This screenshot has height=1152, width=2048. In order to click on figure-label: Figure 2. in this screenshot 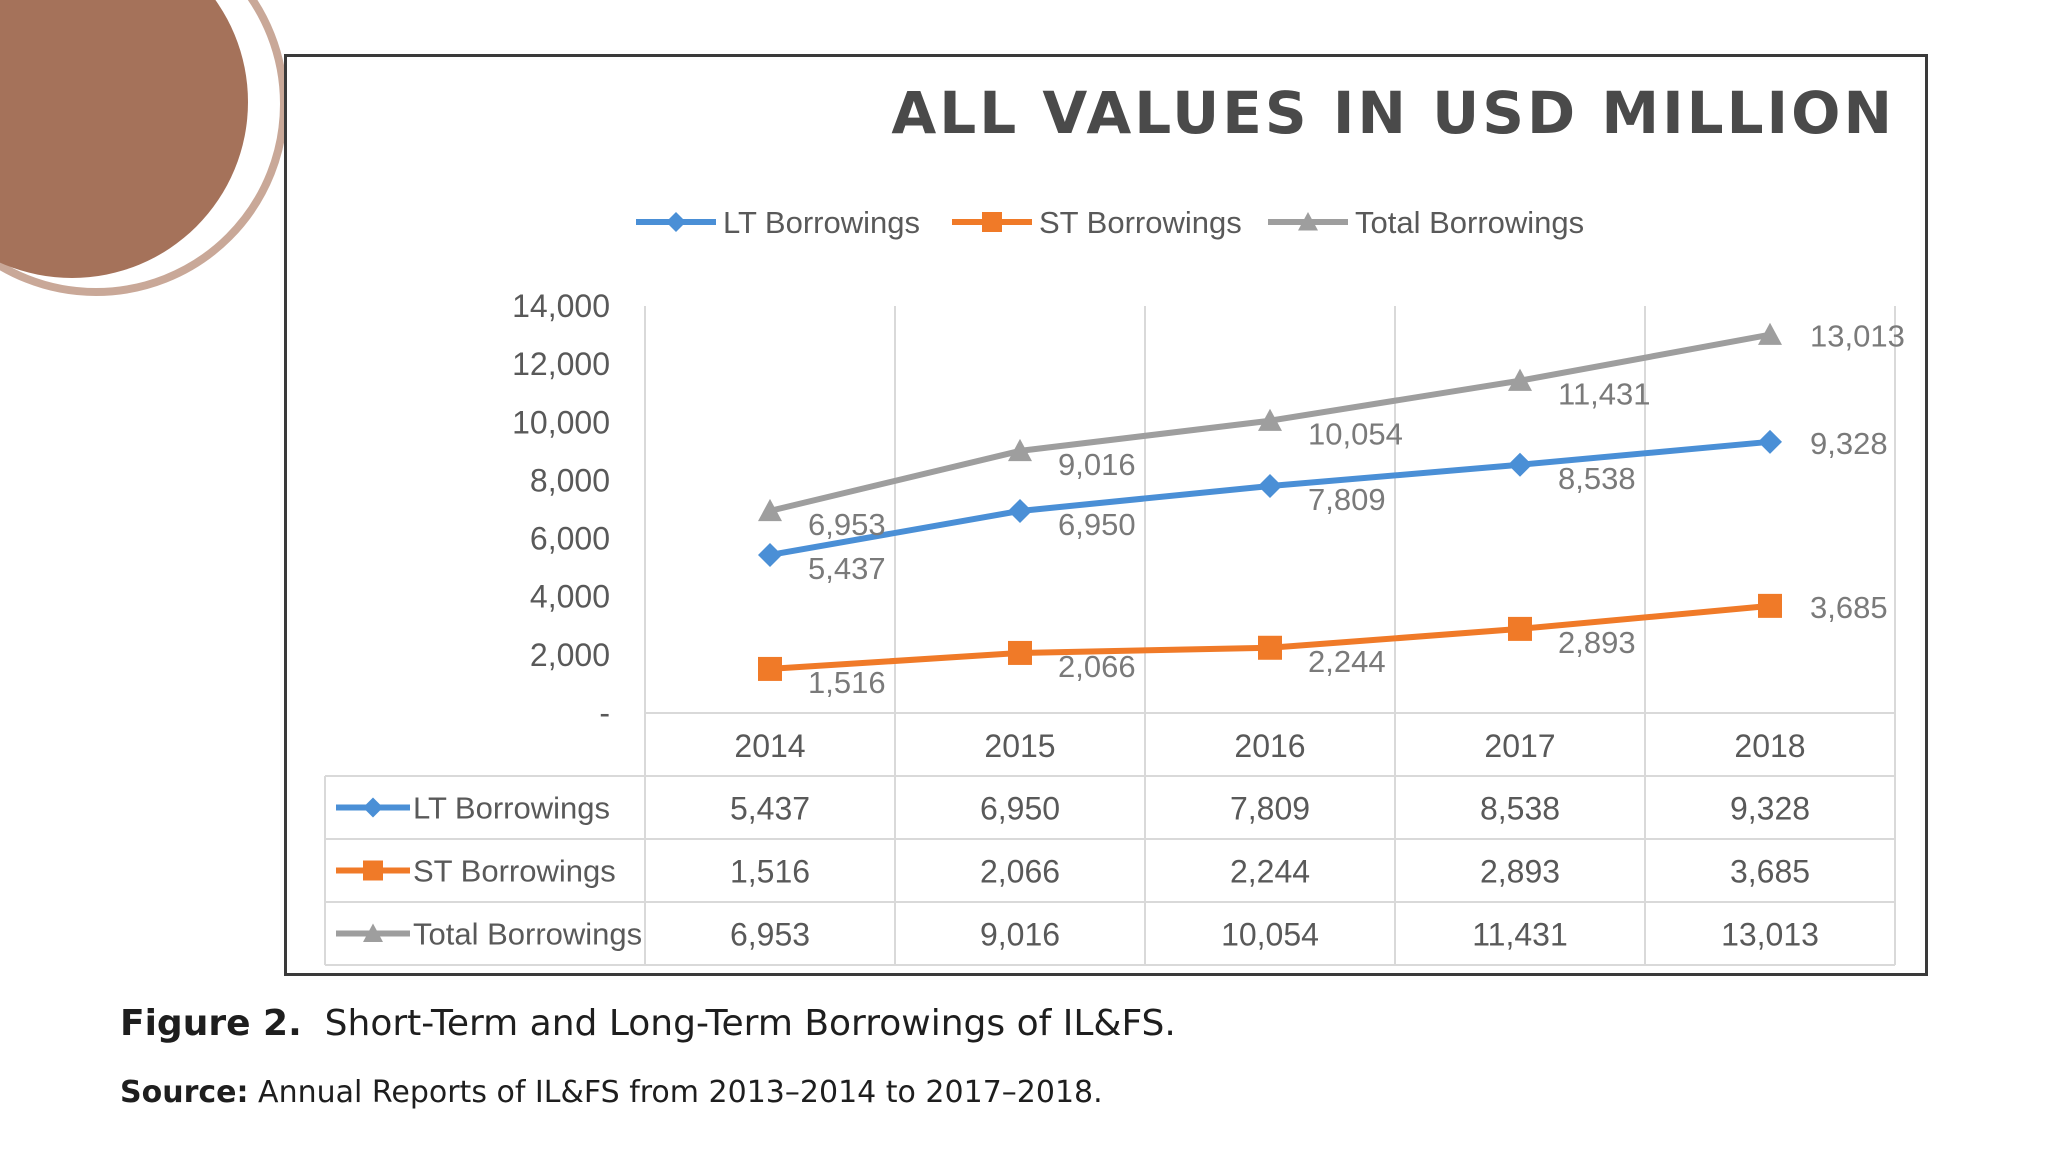, I will do `click(211, 1023)`.